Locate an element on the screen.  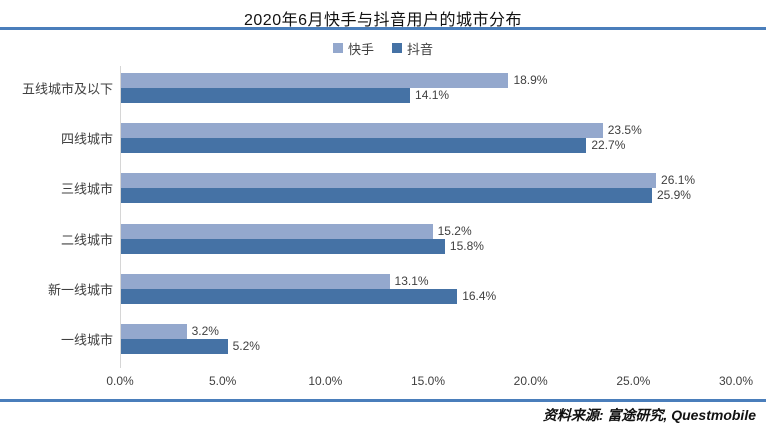
category-label: 新一线城市 is located at coordinates (80, 290).